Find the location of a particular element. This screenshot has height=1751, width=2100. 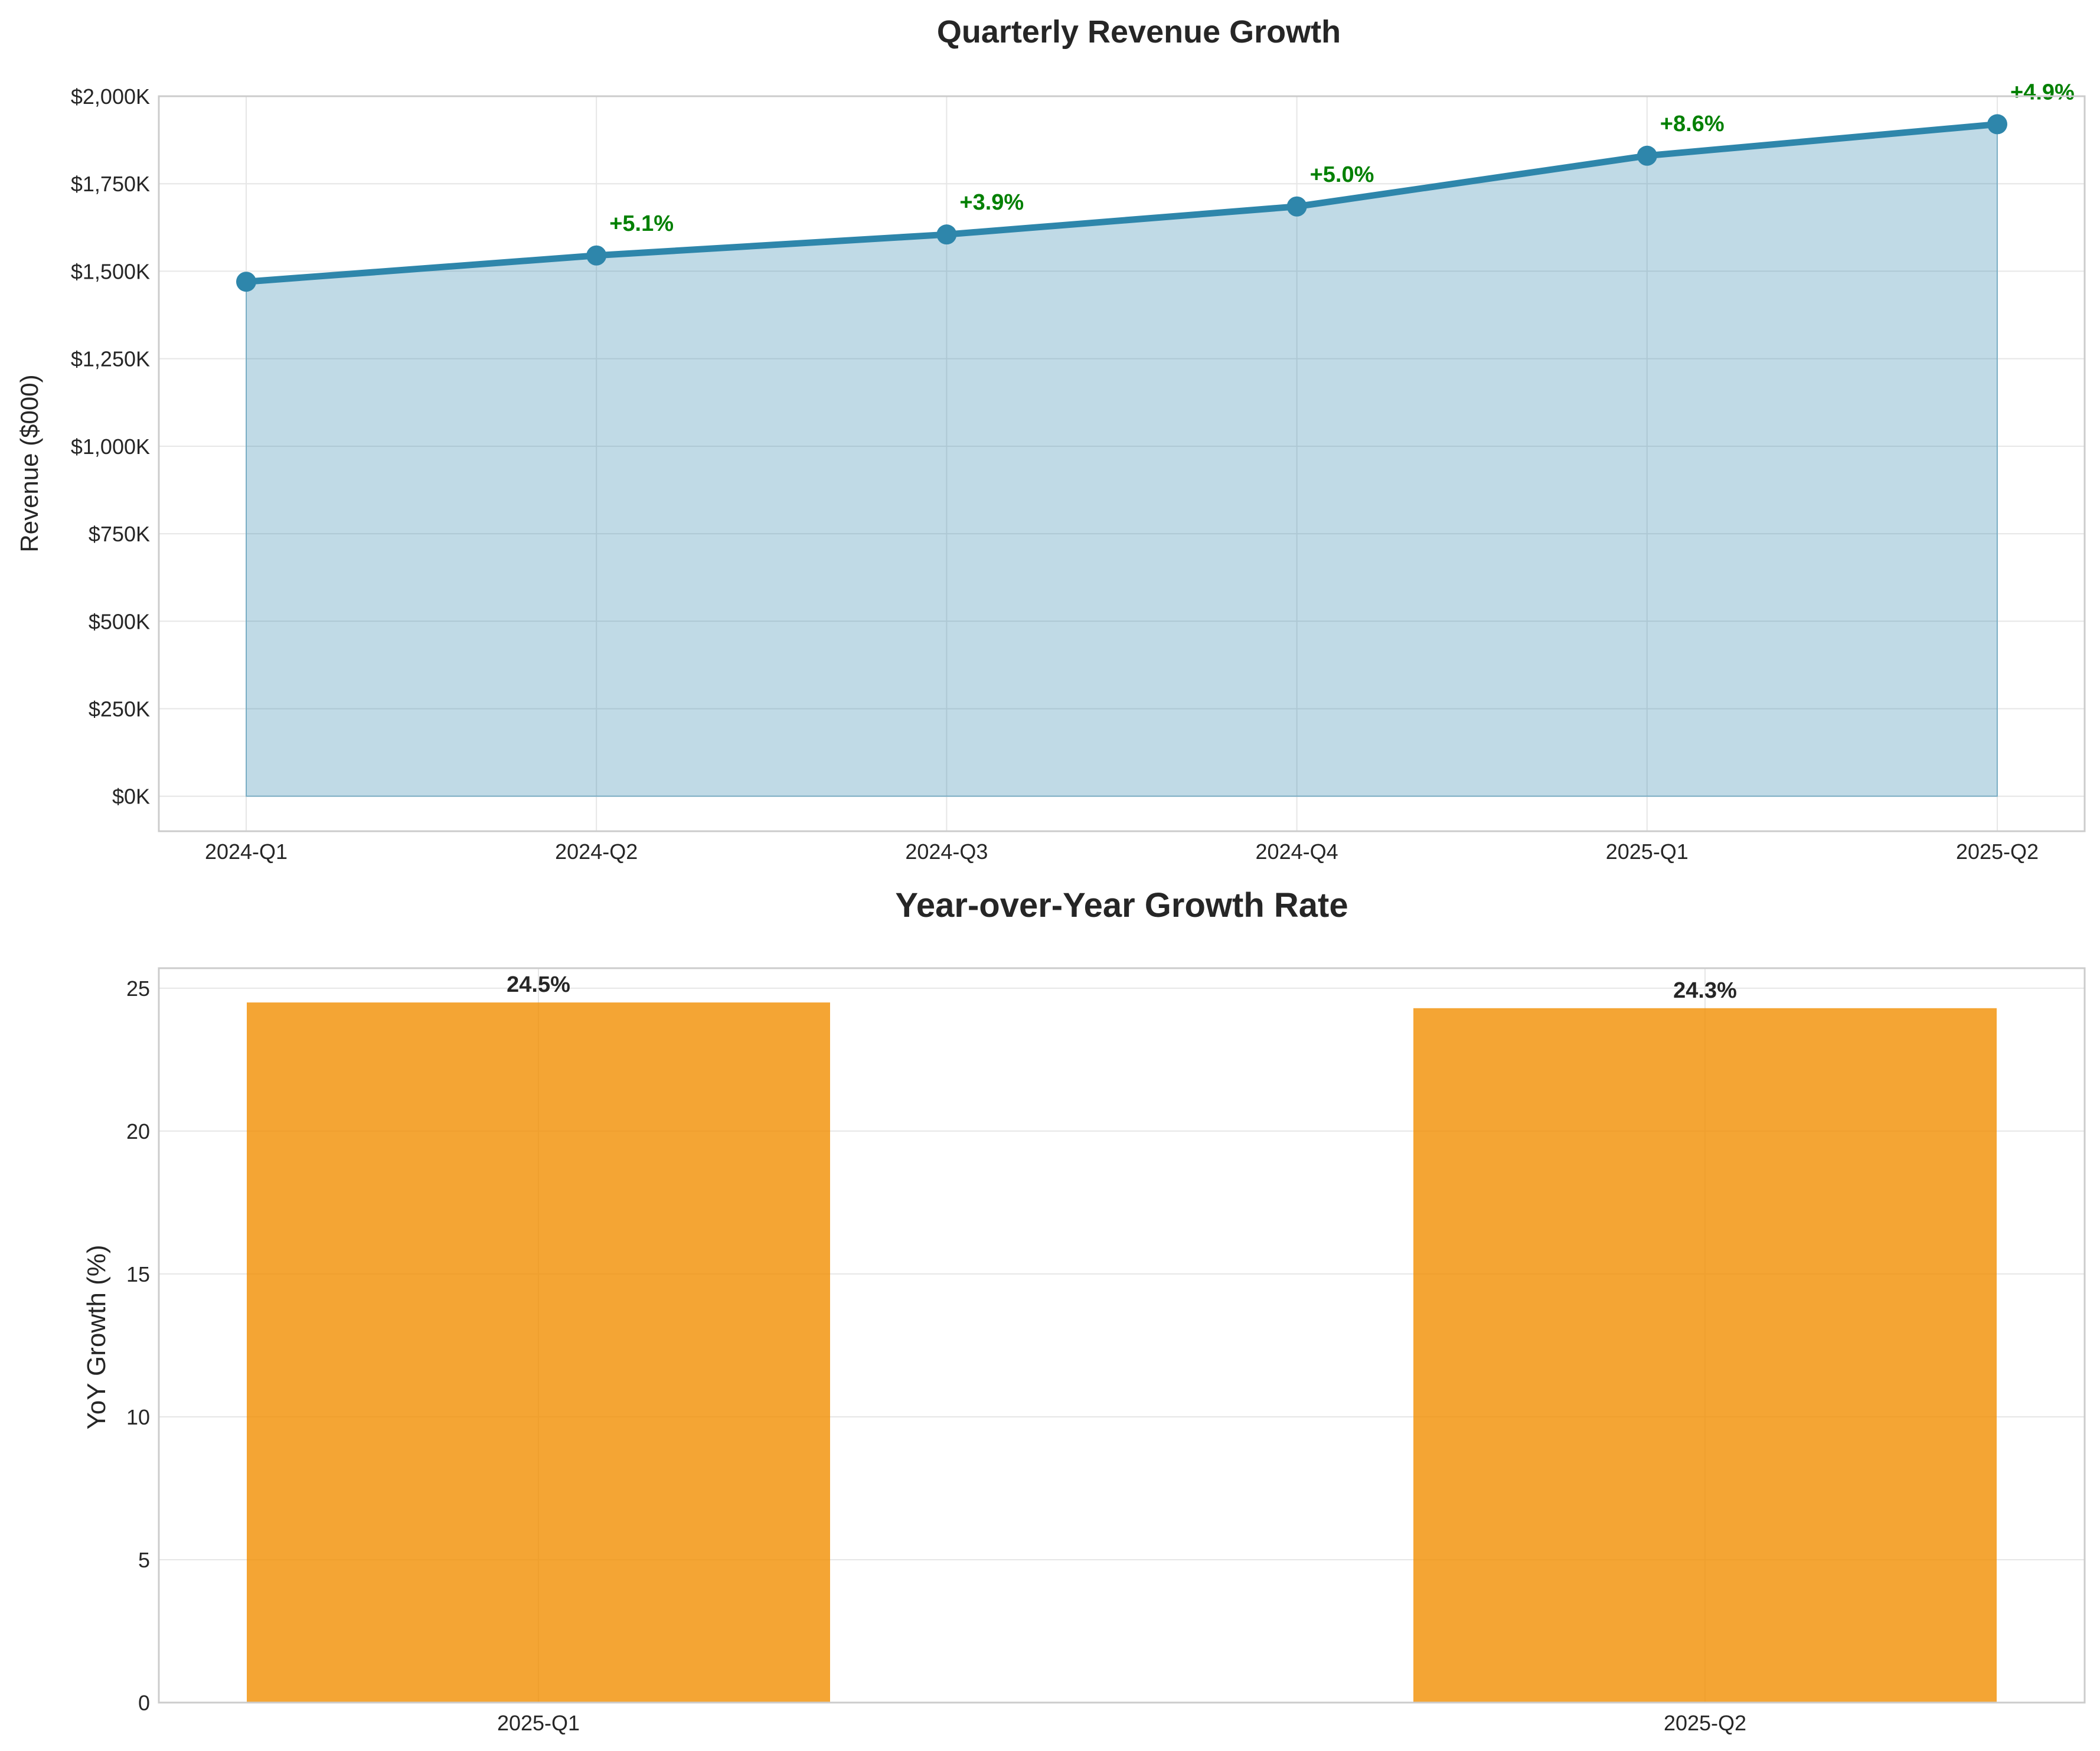

revenue-y-tick-label: $1,750K is located at coordinates (110, 184).